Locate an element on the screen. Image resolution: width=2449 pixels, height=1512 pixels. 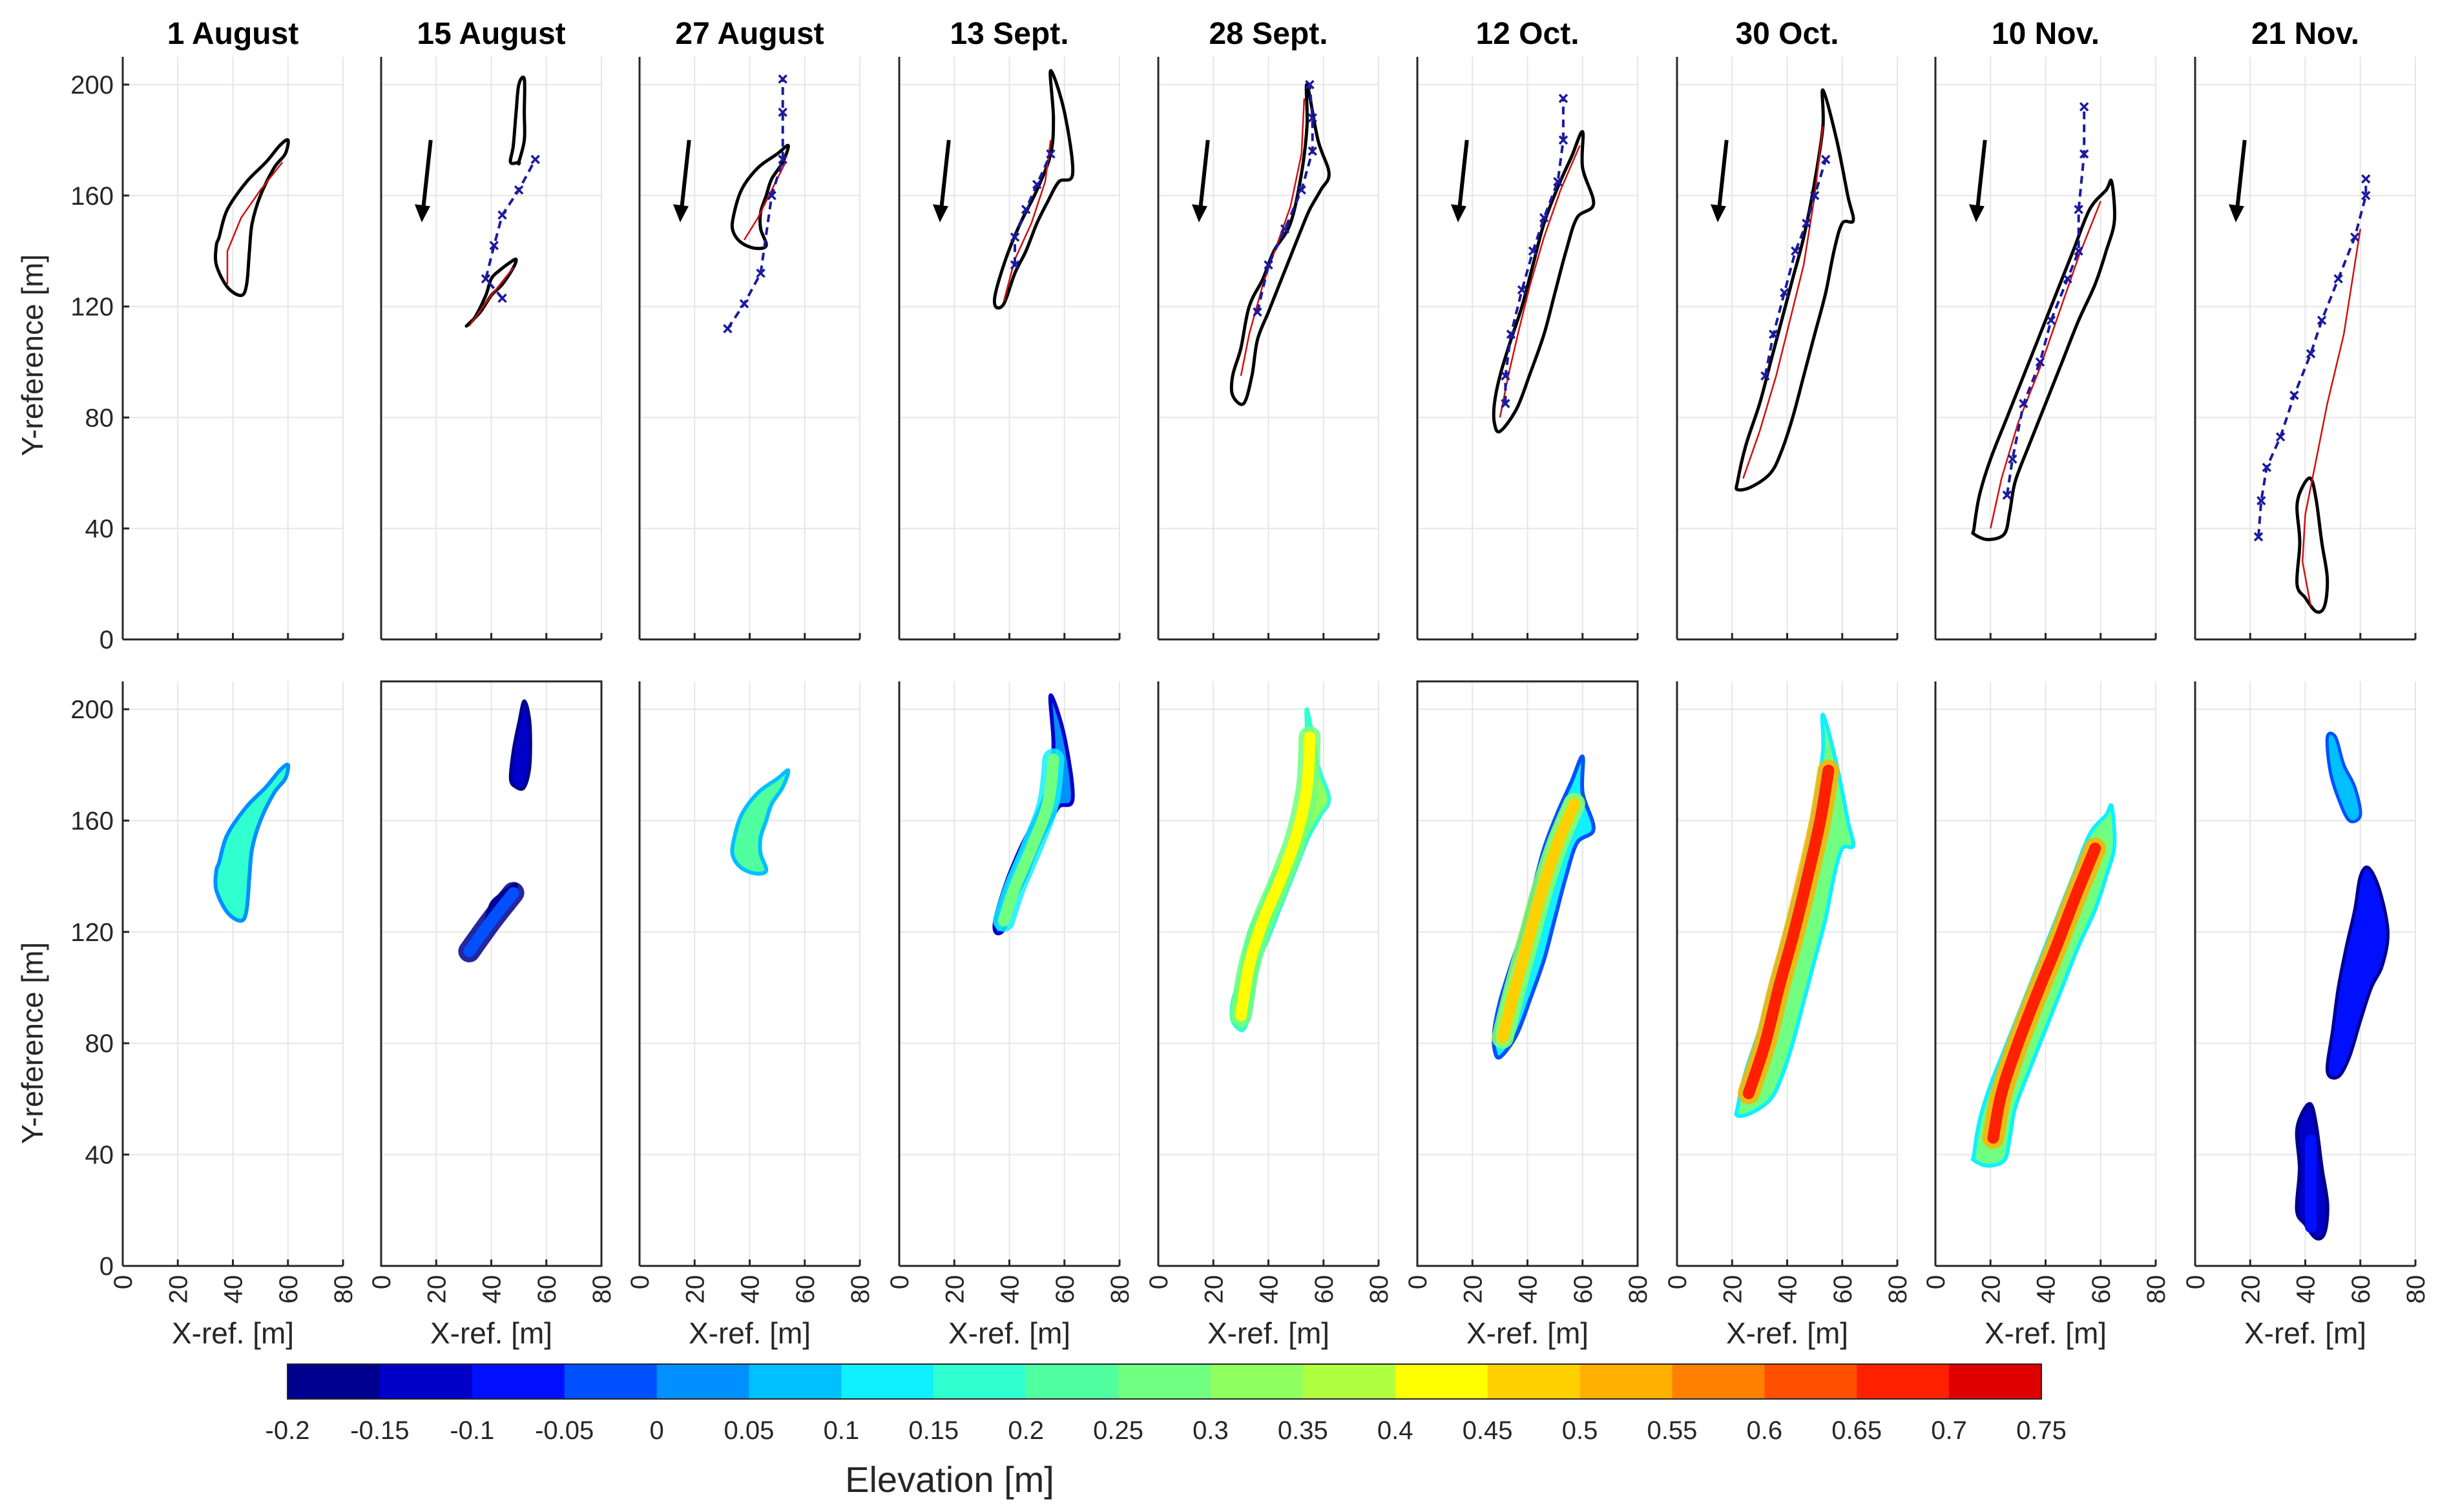
colorbar-tick-label: 0.35 is located at coordinates (1303, 1430).